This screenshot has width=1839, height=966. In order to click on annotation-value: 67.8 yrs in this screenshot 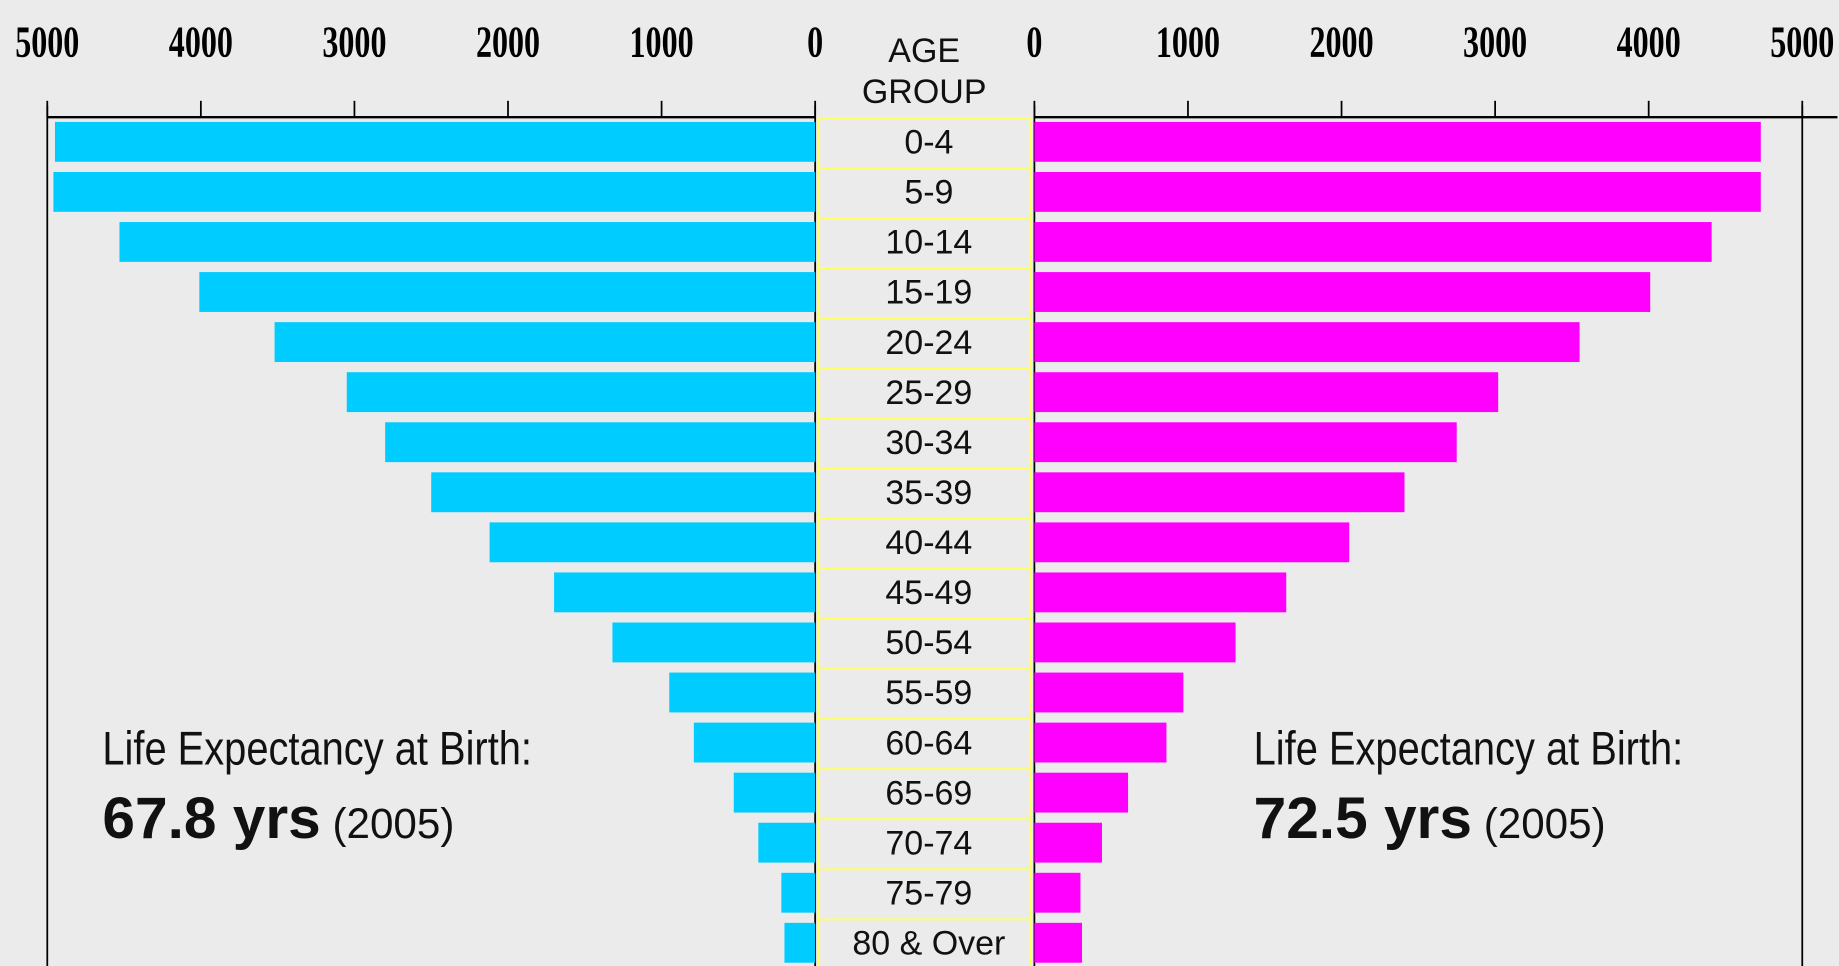, I will do `click(211, 818)`.